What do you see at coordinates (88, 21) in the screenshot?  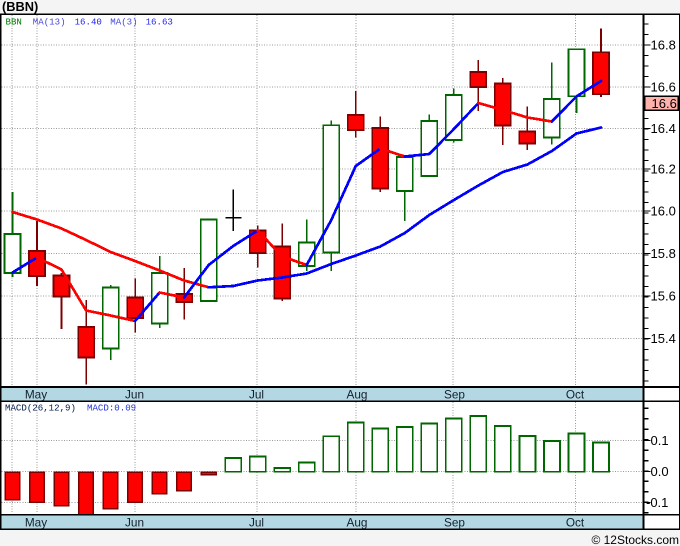 I see `svg-text: 16.40` at bounding box center [88, 21].